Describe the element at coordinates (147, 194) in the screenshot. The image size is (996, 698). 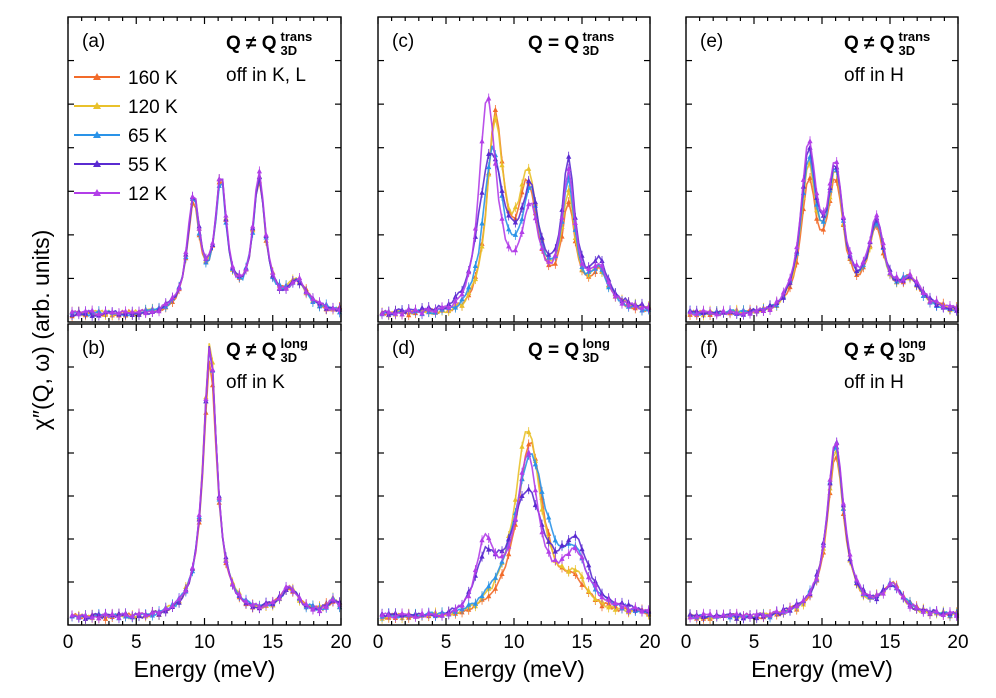
I see `legend-label: 12 K` at that location.